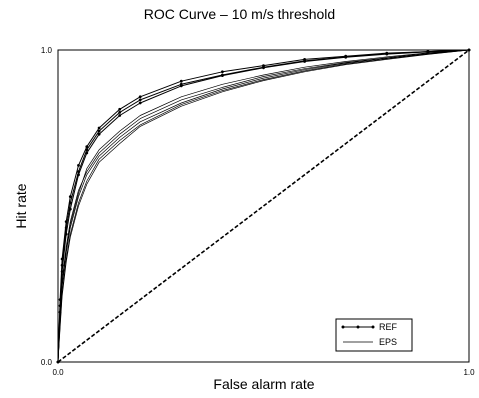 This screenshot has height=398, width=479. I want to click on x-tick-label-0: 0.0, so click(58, 372).